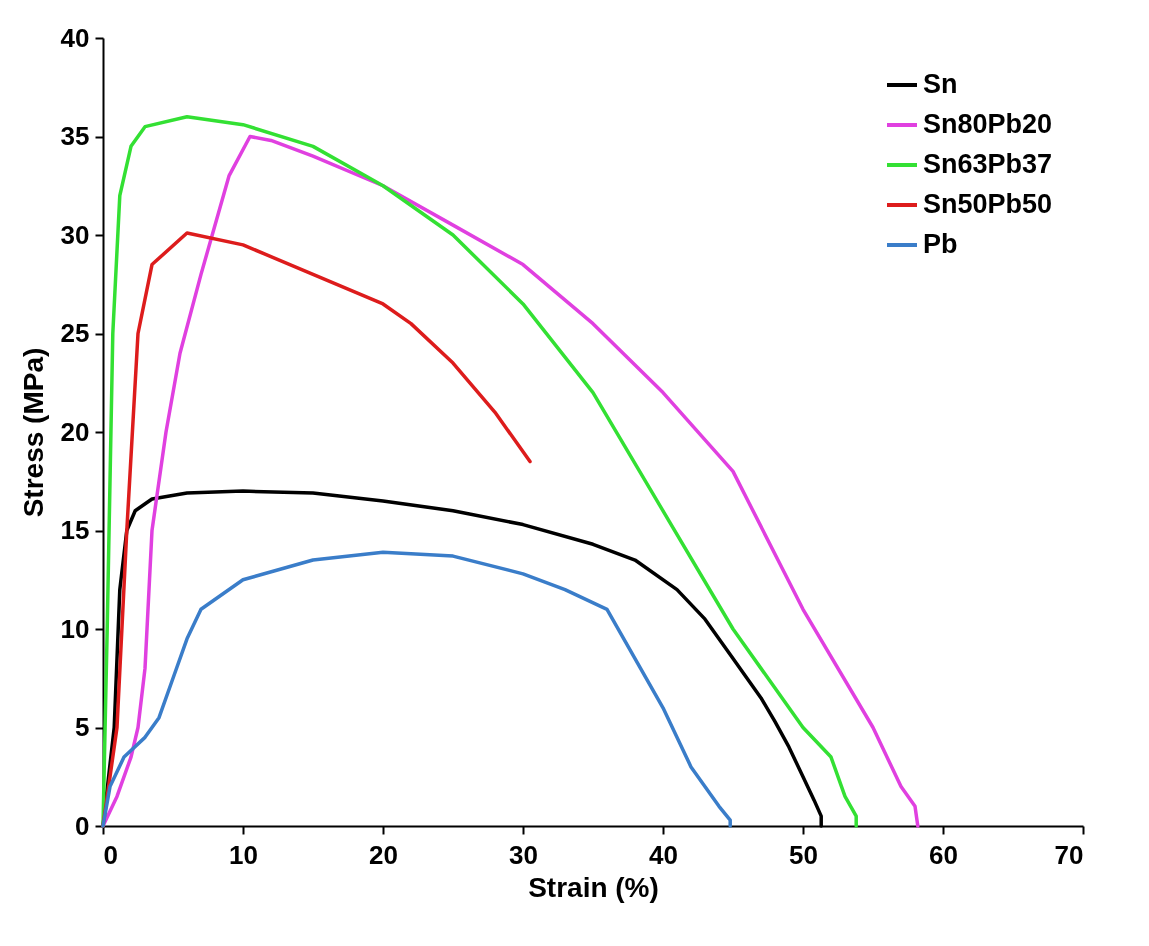 The width and height of the screenshot is (1149, 946). What do you see at coordinates (940, 84) in the screenshot?
I see `legend-label: Sn` at bounding box center [940, 84].